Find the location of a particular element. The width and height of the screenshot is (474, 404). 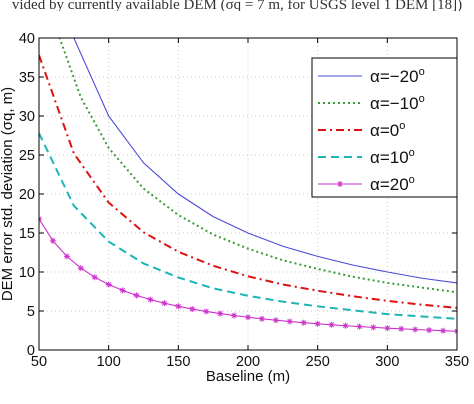

y-tick-label: 0 is located at coordinates (31, 351).